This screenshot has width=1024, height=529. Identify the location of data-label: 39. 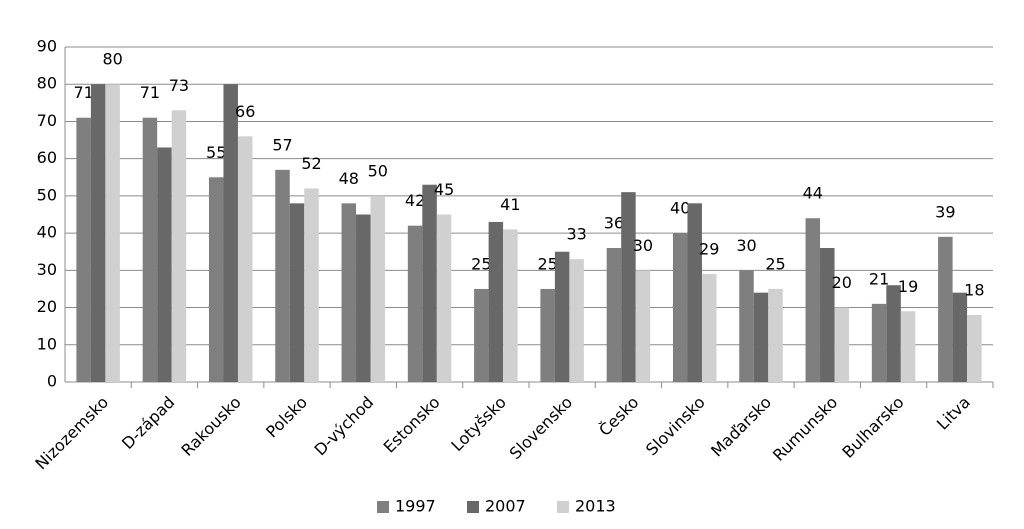
(945, 211).